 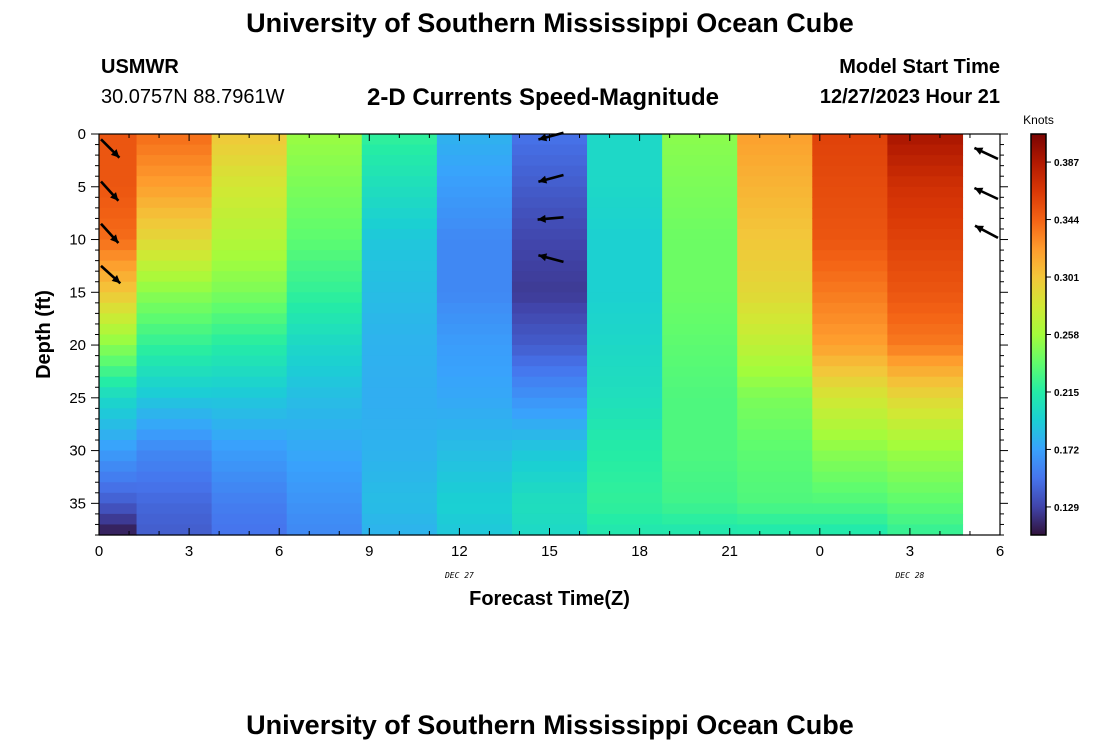 What do you see at coordinates (140, 67) in the screenshot?
I see `station-id: USMWR` at bounding box center [140, 67].